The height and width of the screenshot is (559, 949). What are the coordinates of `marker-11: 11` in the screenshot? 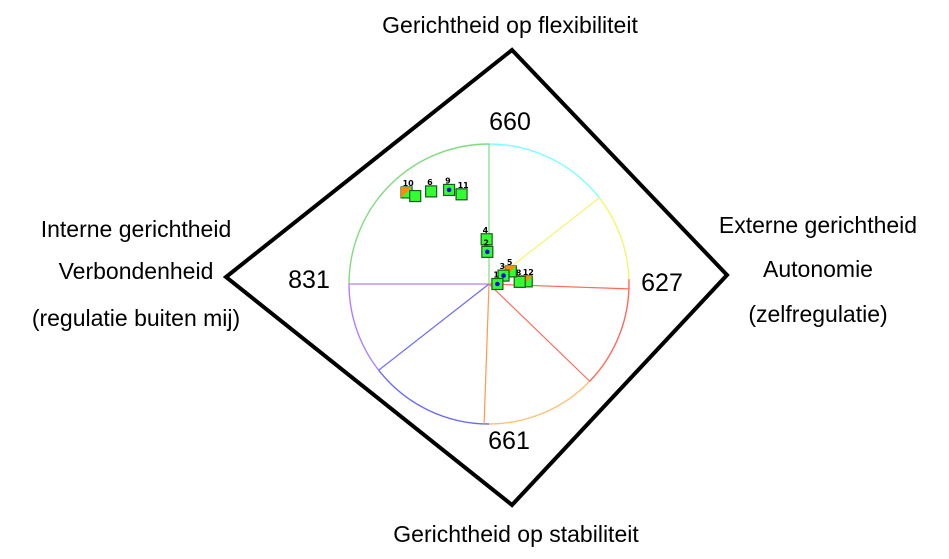 It's located at (462, 191).